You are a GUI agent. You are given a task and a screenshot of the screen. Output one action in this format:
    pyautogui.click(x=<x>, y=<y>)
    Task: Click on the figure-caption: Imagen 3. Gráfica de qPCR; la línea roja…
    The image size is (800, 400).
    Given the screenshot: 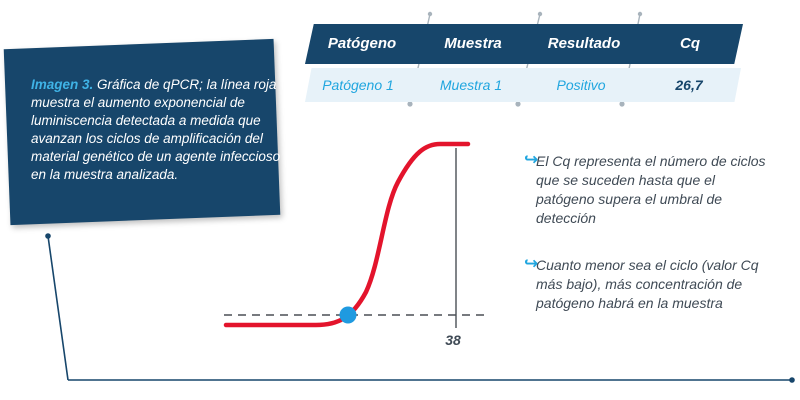 What is the action you would take?
    pyautogui.click(x=156, y=130)
    